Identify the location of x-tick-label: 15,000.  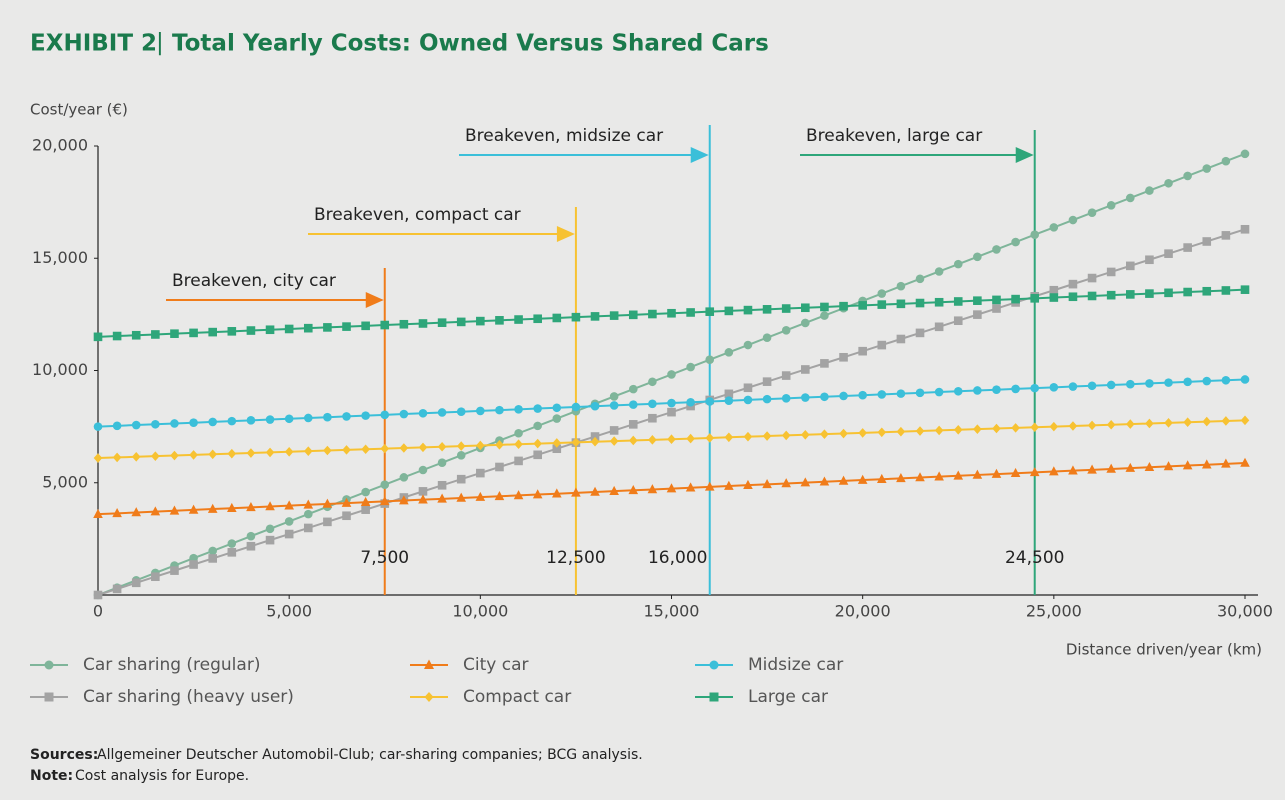
(672, 611).